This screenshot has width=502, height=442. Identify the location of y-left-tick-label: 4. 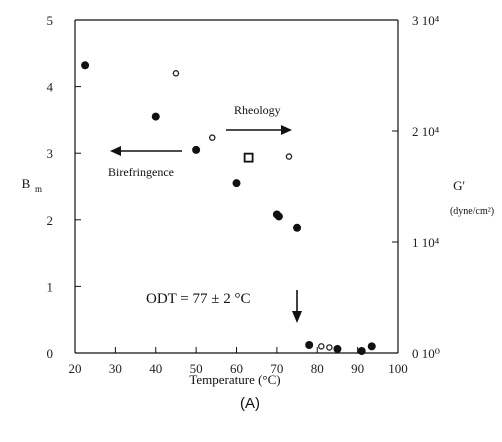
(50, 87).